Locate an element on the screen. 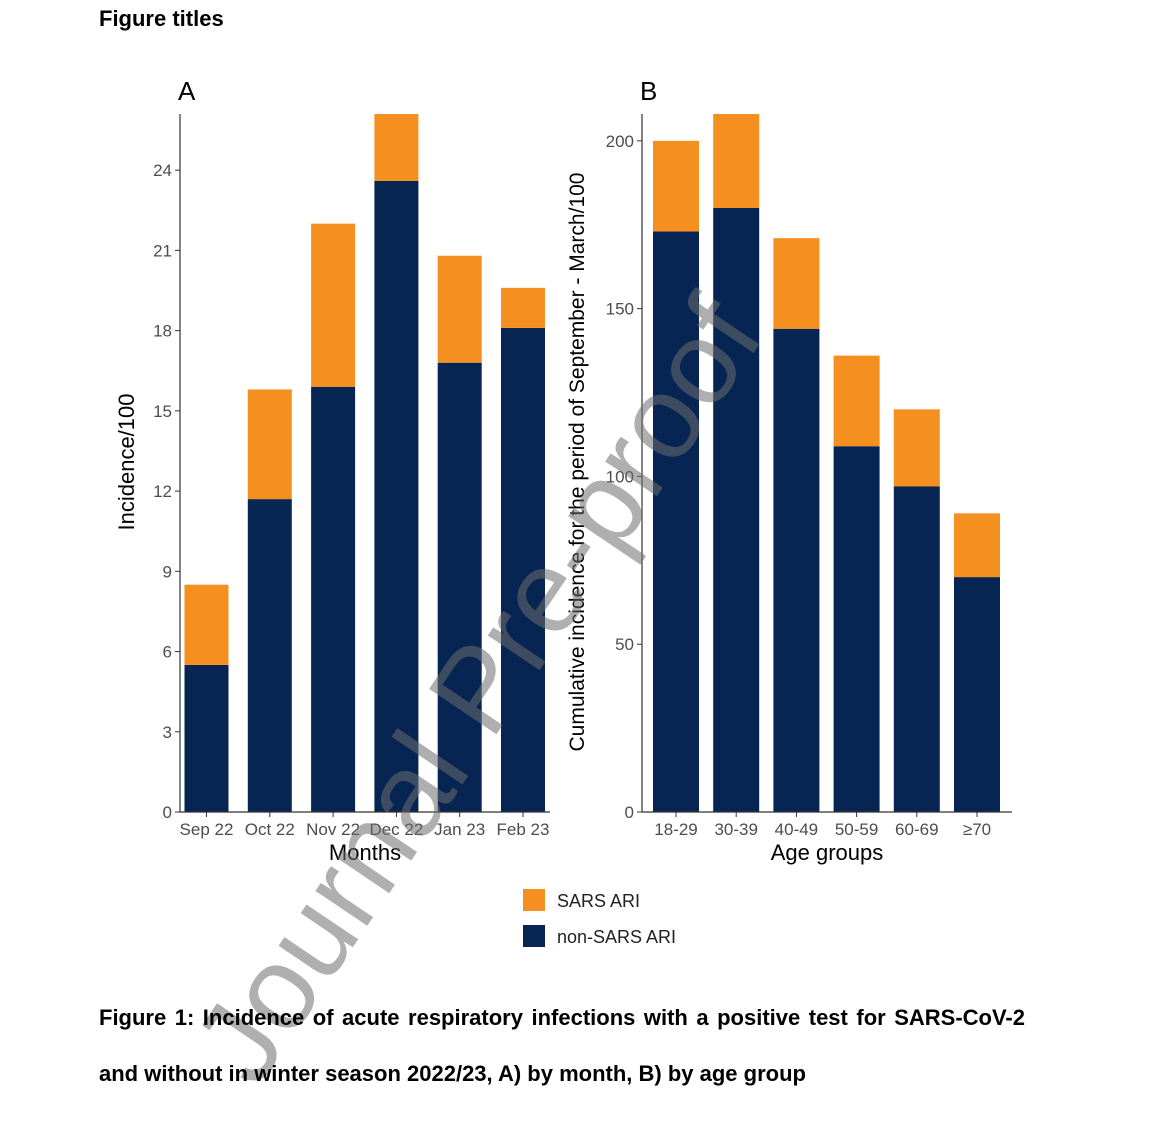 Image resolution: width=1170 pixels, height=1144 pixels. panel-a-ytick-label: 18 is located at coordinates (162, 331).